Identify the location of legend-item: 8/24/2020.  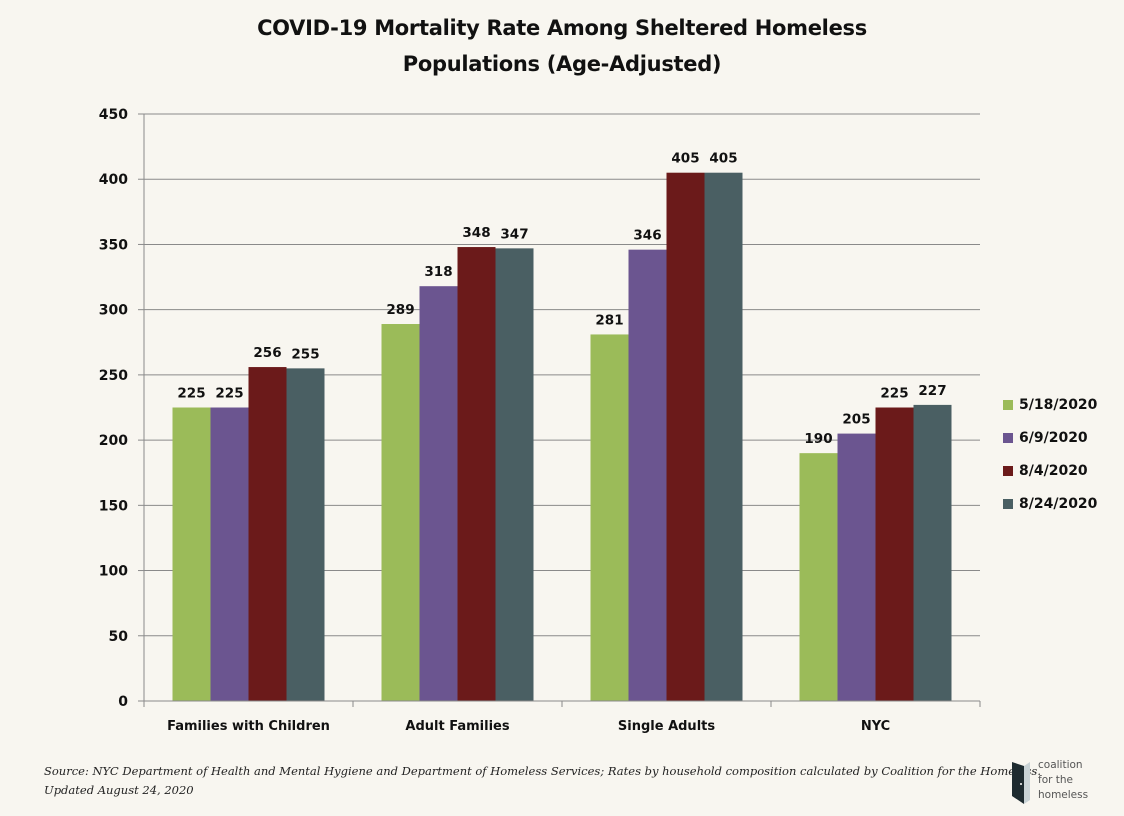
(1050, 503).